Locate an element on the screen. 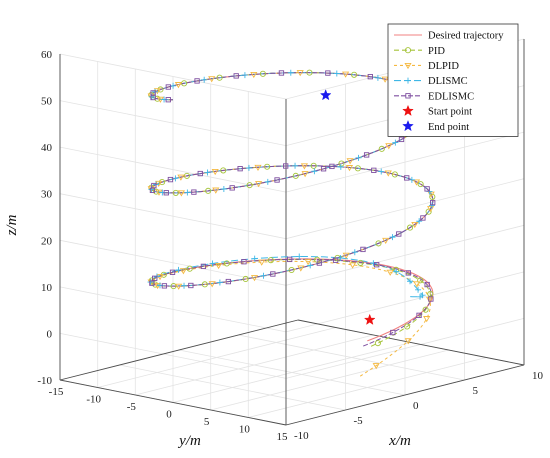 This screenshot has height=458, width=550. z-tick-label: 60 is located at coordinates (47, 55).